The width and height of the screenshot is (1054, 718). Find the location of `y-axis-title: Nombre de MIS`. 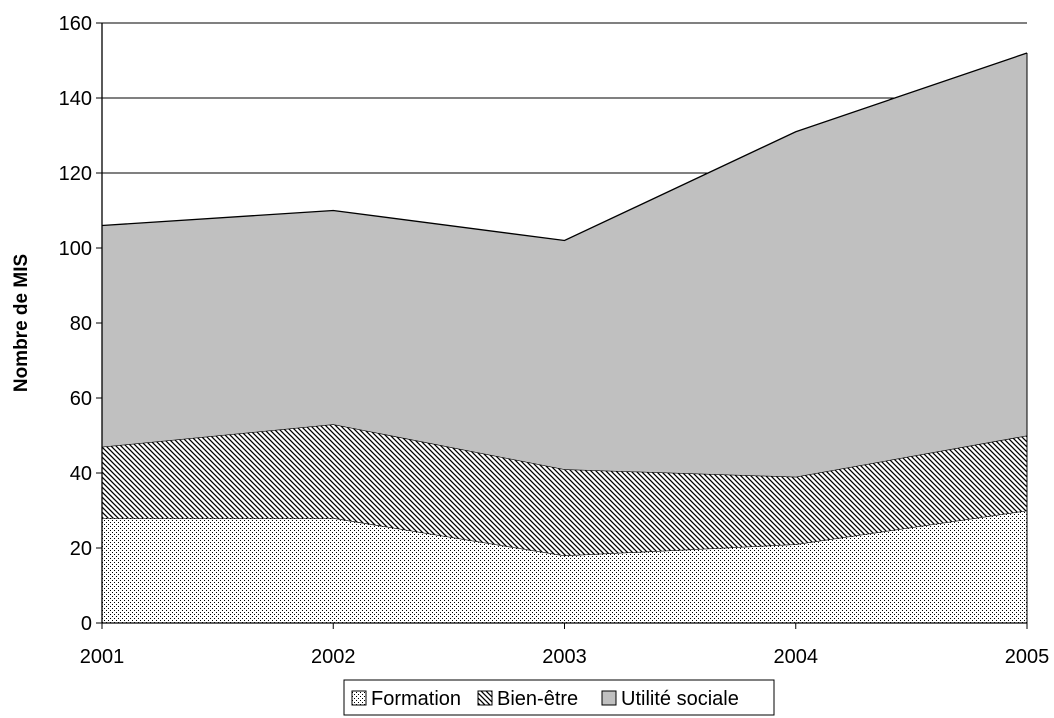

y-axis-title: Nombre de MIS is located at coordinates (21, 323).